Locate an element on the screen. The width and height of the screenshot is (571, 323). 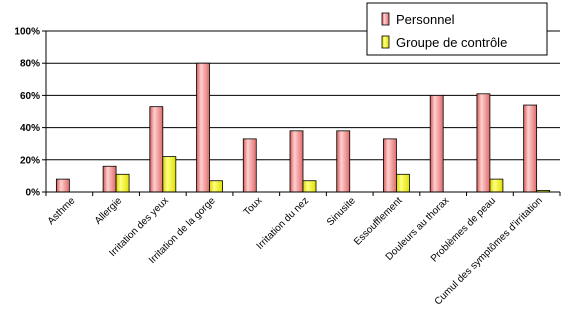
x-category-label: Sinusite is located at coordinates (341, 211).